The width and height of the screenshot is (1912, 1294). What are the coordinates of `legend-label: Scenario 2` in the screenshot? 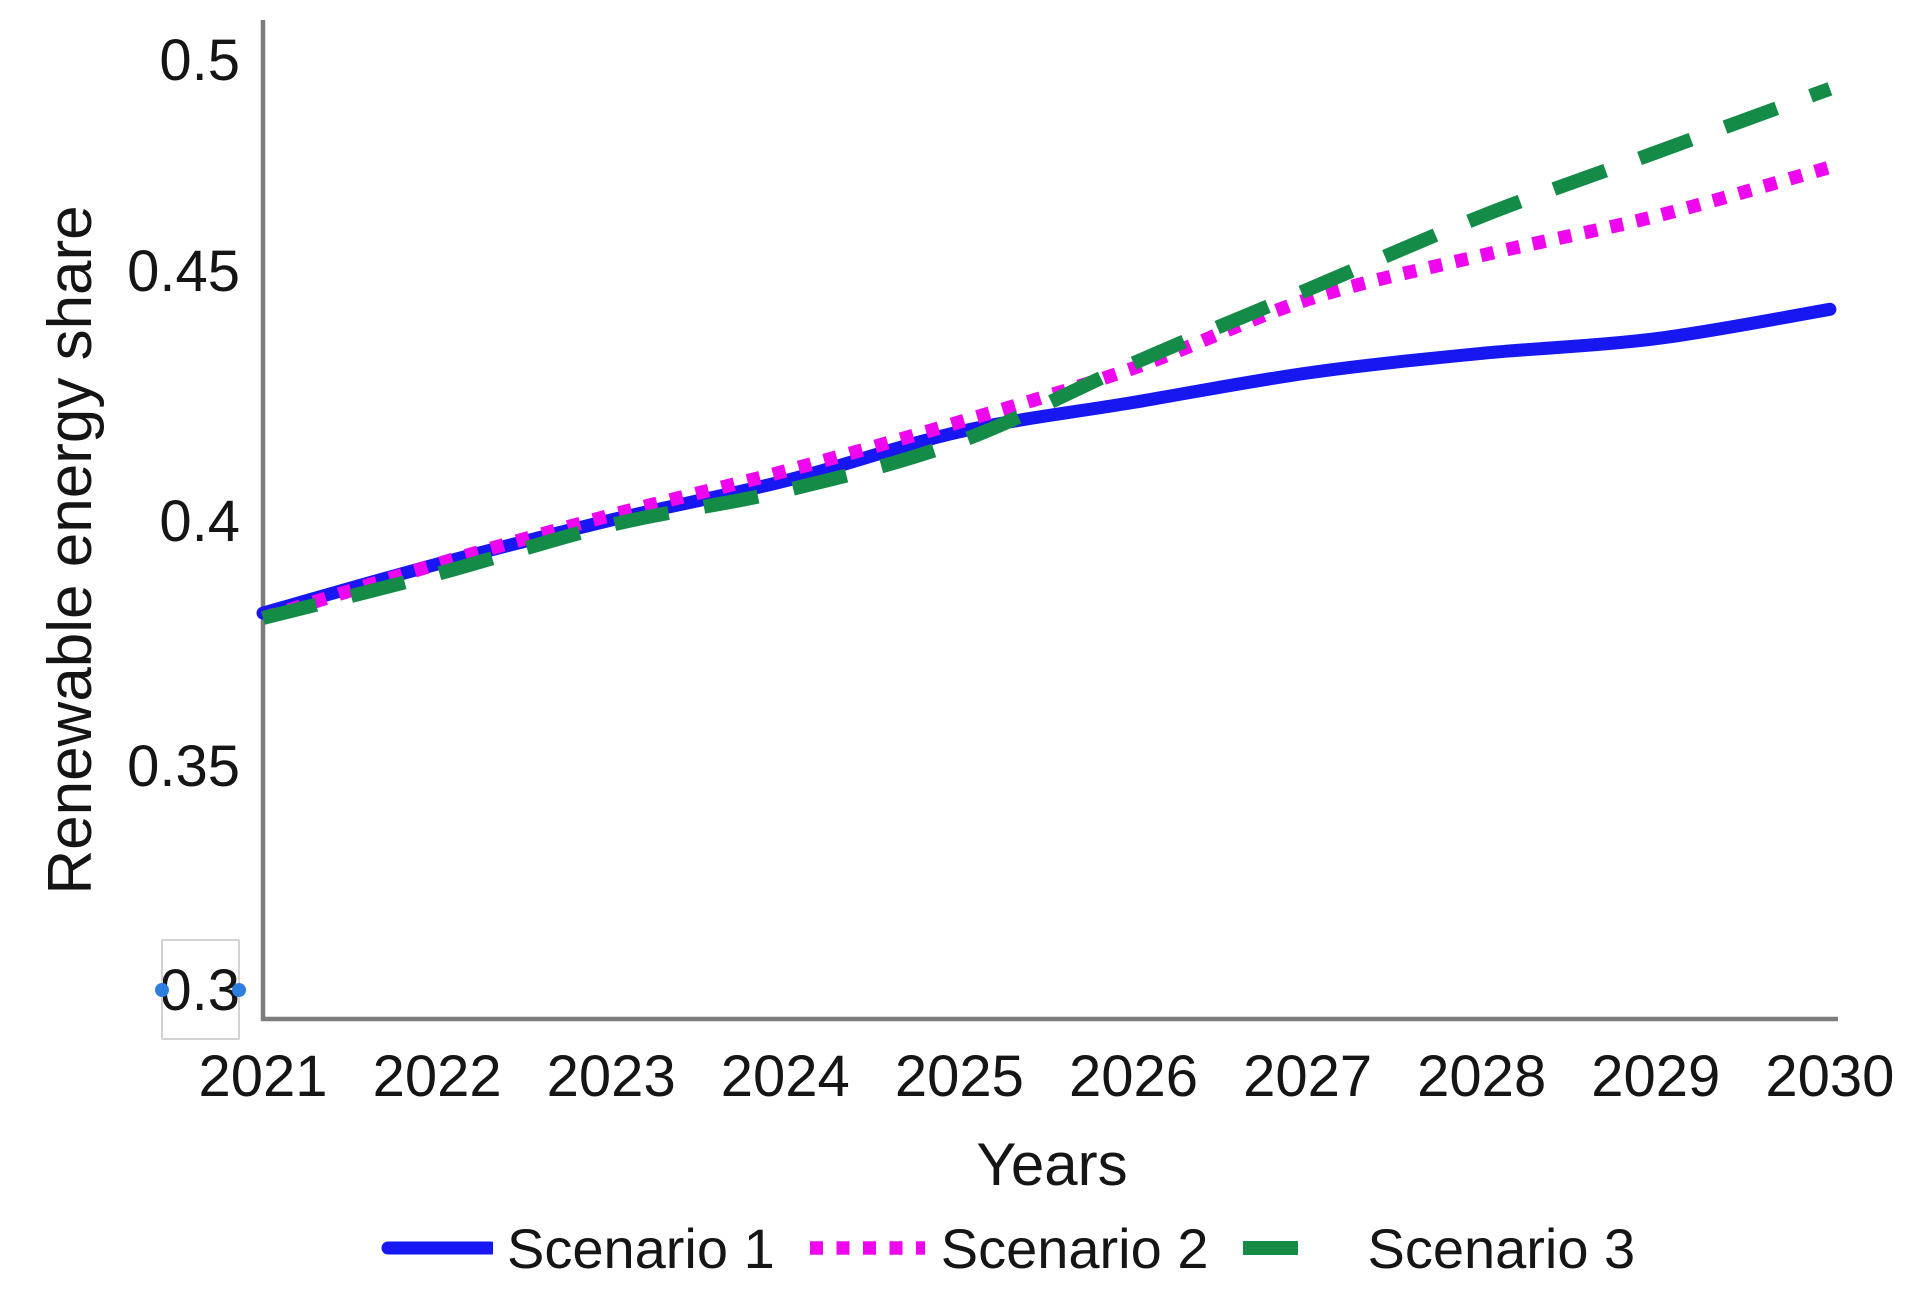 It's located at (1074, 1248).